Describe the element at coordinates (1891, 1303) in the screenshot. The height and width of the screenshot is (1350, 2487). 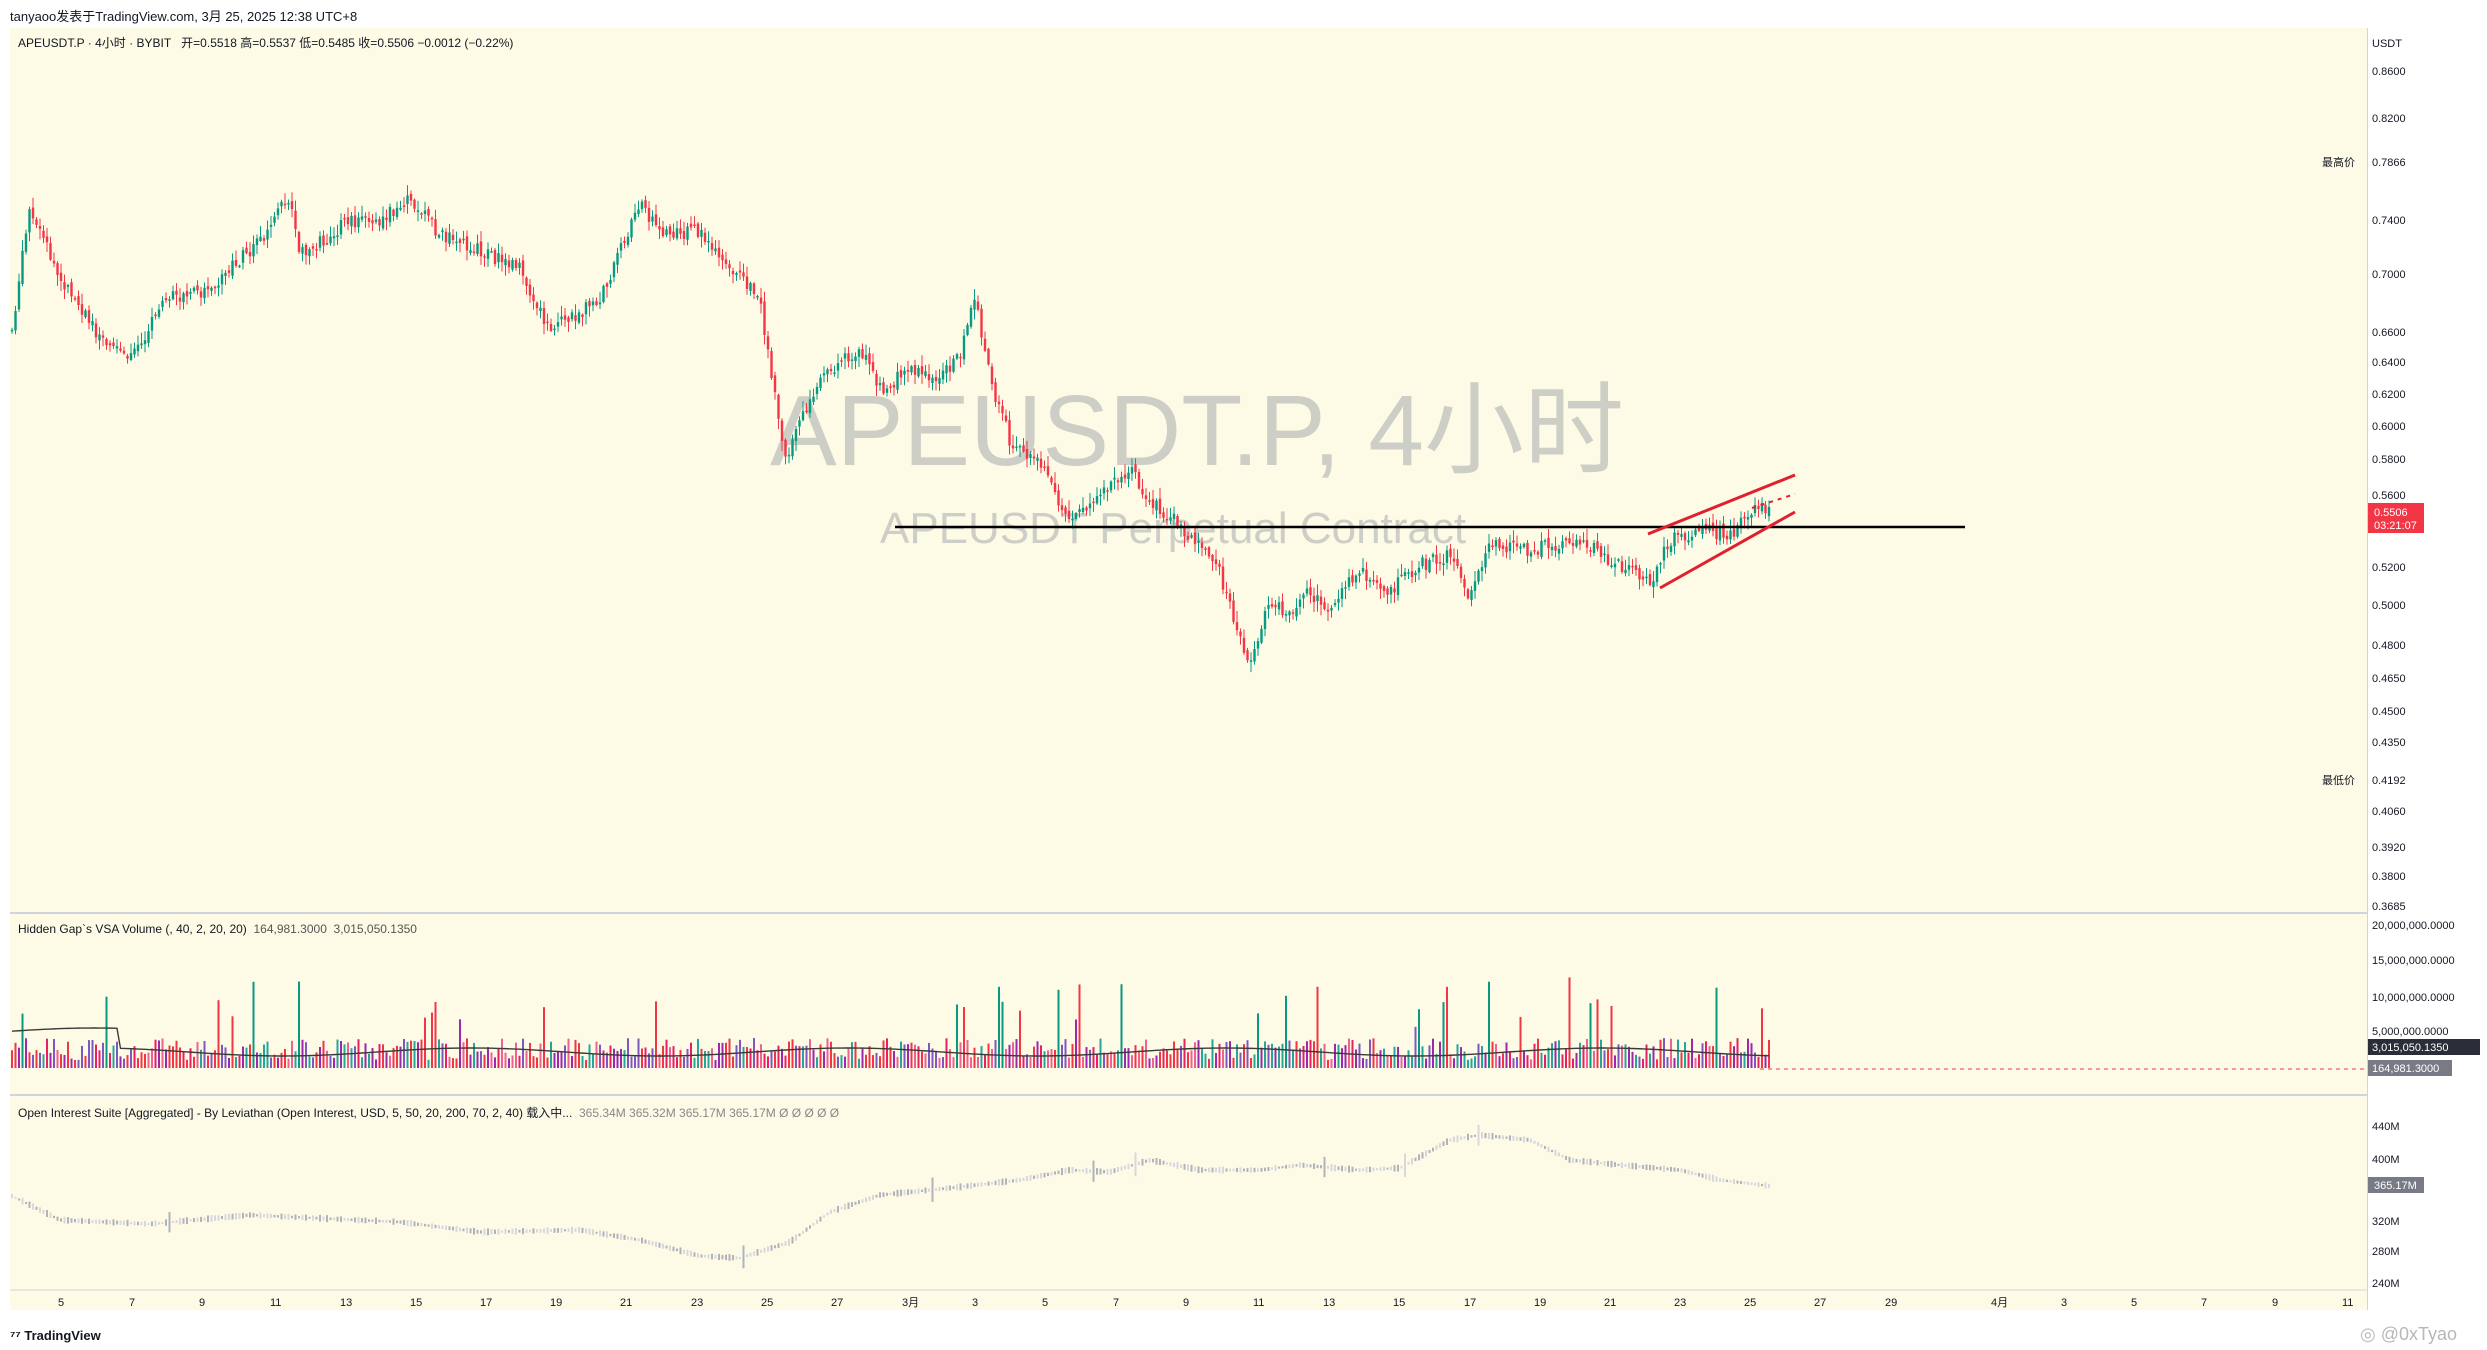
I see `time-tick-label: 29` at that location.